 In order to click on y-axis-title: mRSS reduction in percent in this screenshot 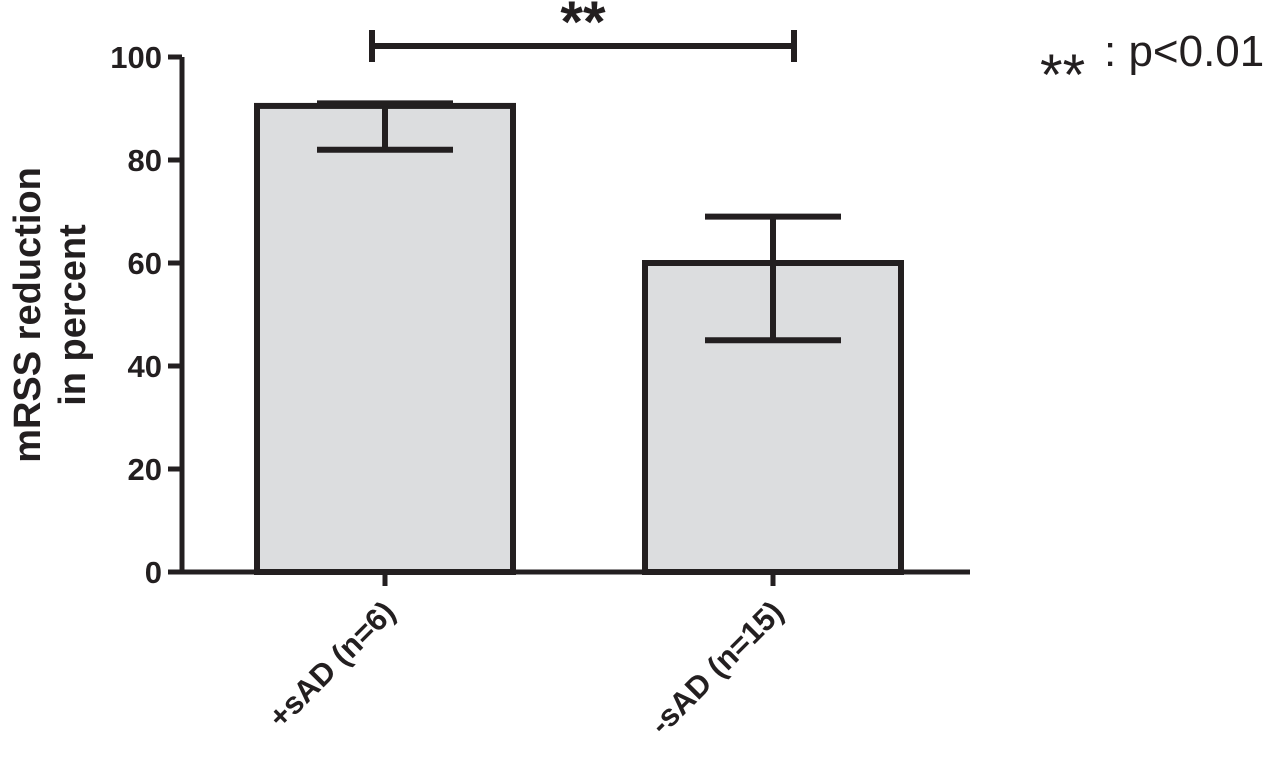, I will do `click(50, 315)`.